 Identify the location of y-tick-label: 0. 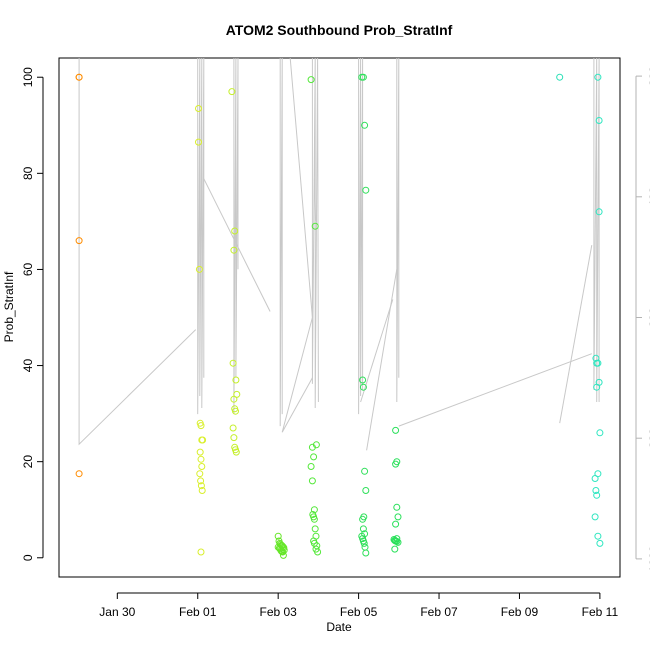
(28, 557).